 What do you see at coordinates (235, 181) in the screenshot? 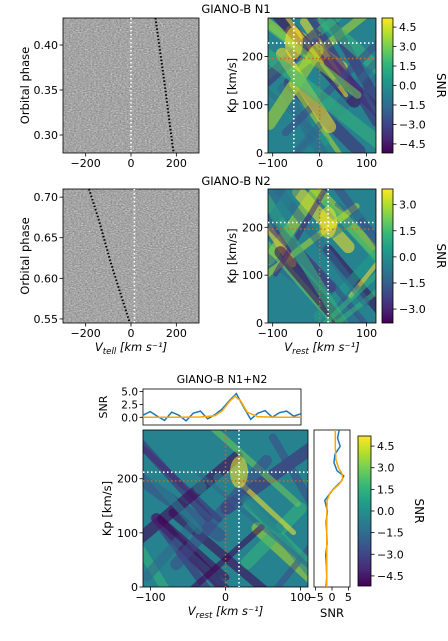
I see `row2-title: GIANO-B N2` at bounding box center [235, 181].